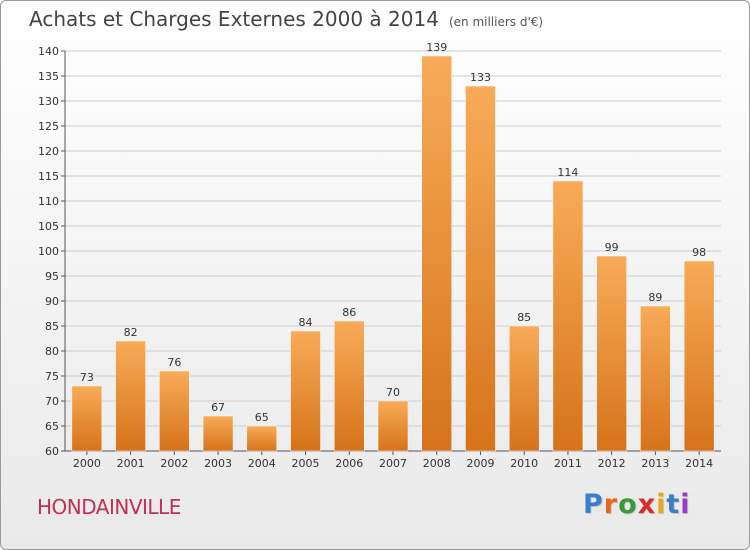 This screenshot has height=550, width=750. I want to click on y-tick-label: 75, so click(52, 376).